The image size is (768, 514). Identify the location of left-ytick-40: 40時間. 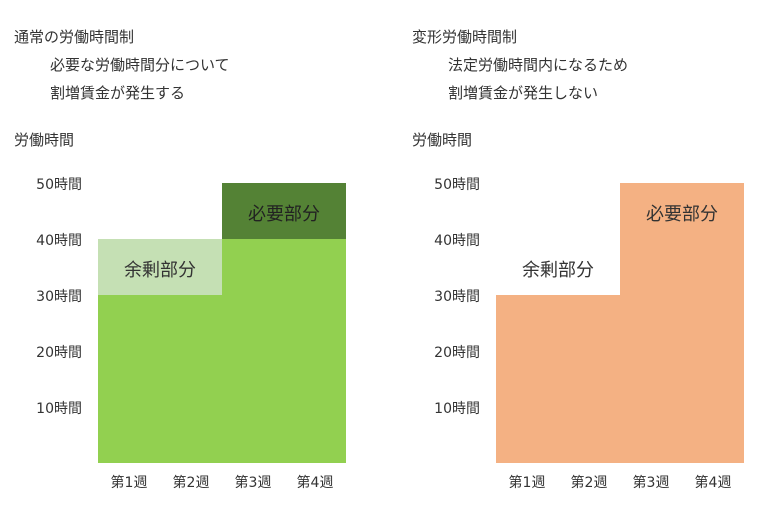
(59, 241).